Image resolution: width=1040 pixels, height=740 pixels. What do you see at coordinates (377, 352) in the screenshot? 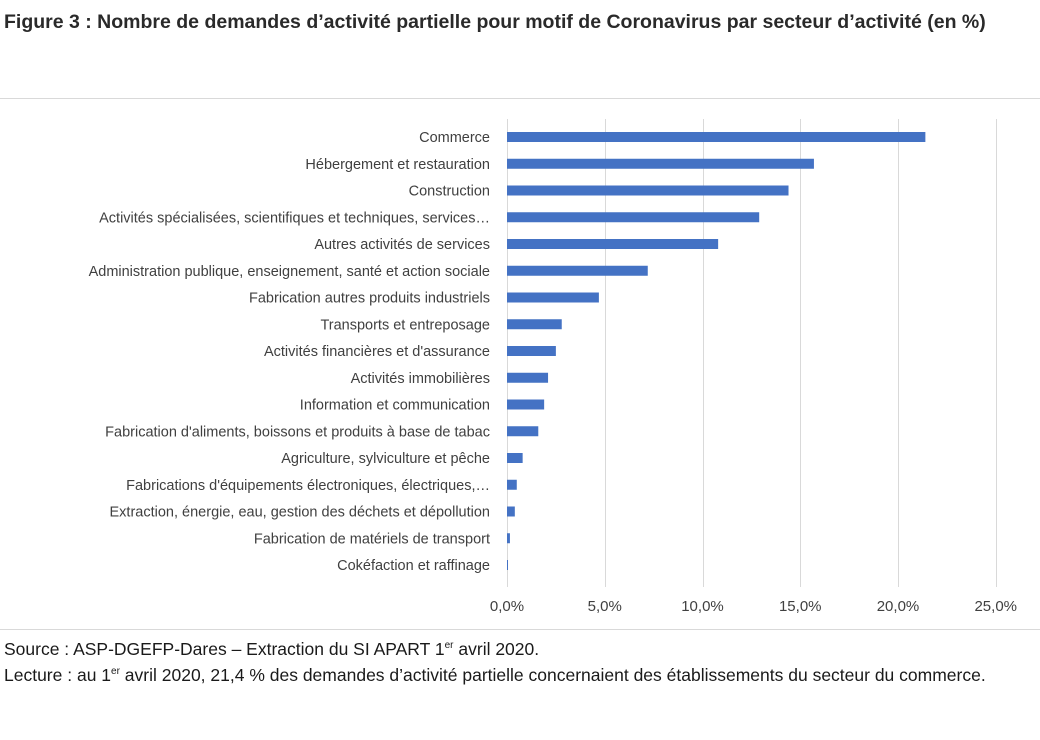
I see `category-label: Activités financières et d'assurance` at bounding box center [377, 352].